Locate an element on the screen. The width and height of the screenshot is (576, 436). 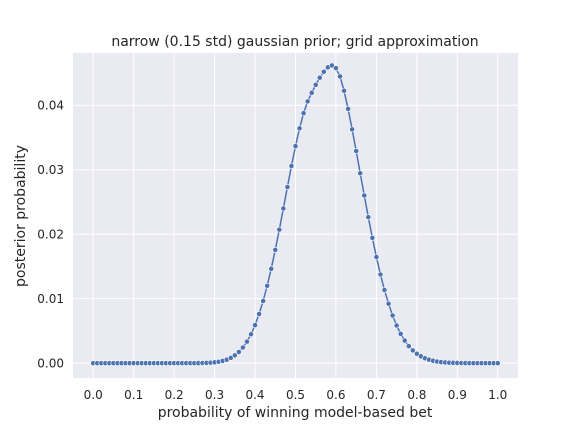
x-tick-label: 0.9 is located at coordinates (457, 395).